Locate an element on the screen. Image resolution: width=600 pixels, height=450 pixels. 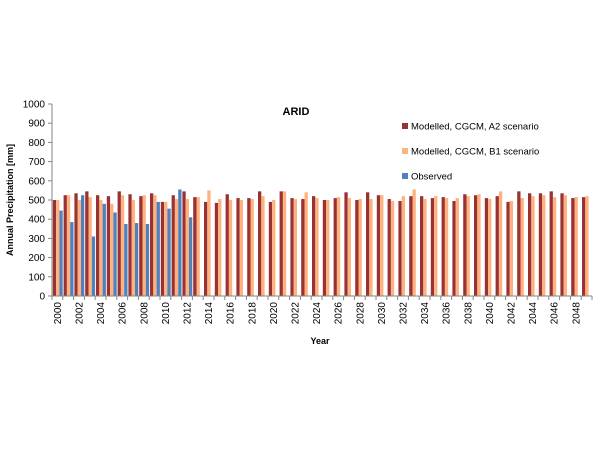
x-tick-label: 2024 is located at coordinates (317, 313).